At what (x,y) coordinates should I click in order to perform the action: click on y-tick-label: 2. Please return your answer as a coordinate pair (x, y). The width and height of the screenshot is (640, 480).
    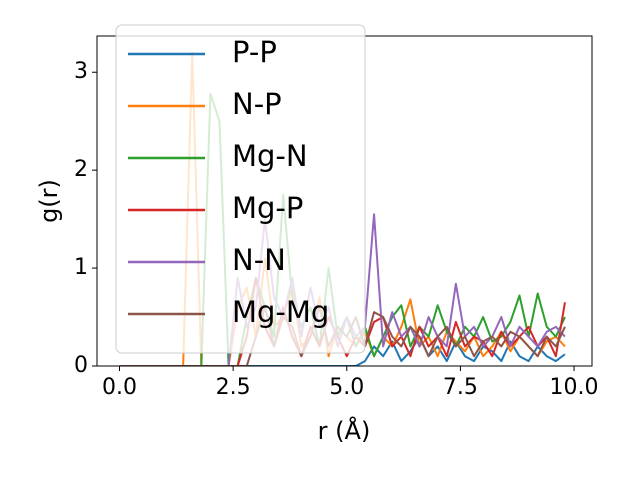
    Looking at the image, I should click on (81, 169).